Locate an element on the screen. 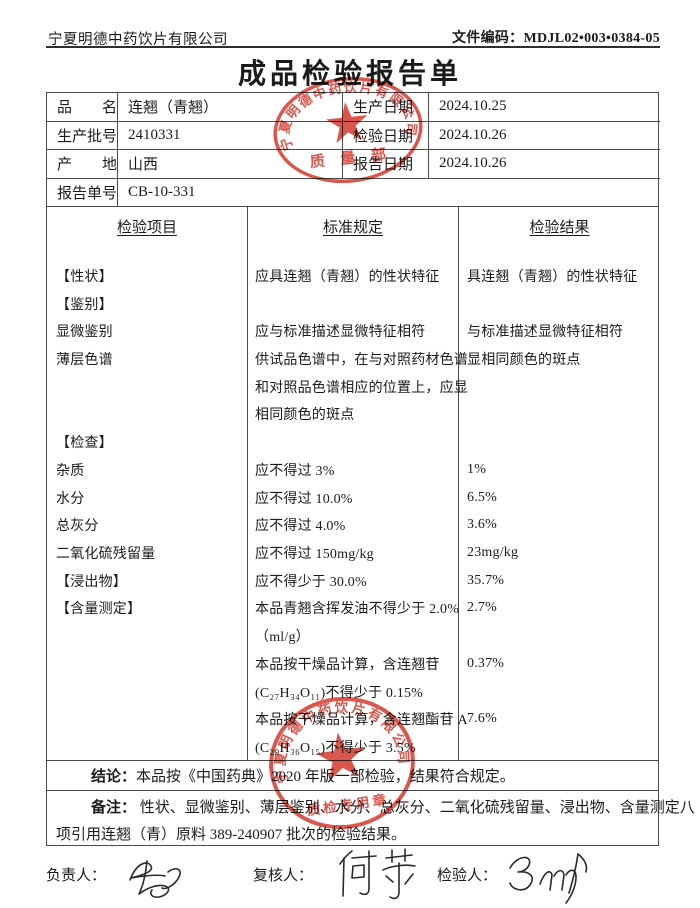  table-cell: 与标准描述显微特征相符 is located at coordinates (545, 333).